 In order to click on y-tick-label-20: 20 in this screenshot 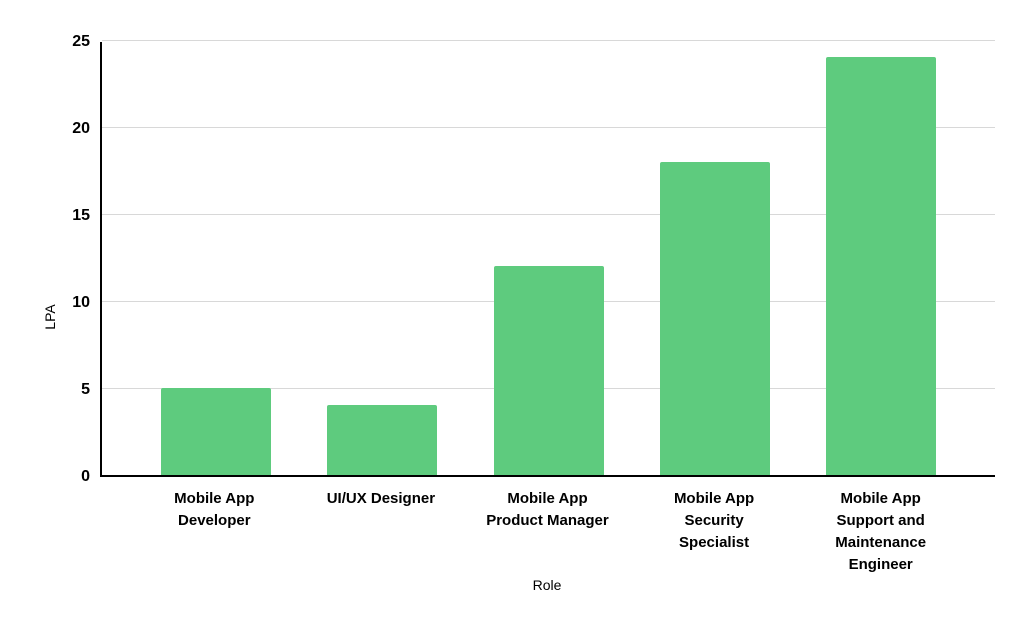, I will do `click(81, 128)`.